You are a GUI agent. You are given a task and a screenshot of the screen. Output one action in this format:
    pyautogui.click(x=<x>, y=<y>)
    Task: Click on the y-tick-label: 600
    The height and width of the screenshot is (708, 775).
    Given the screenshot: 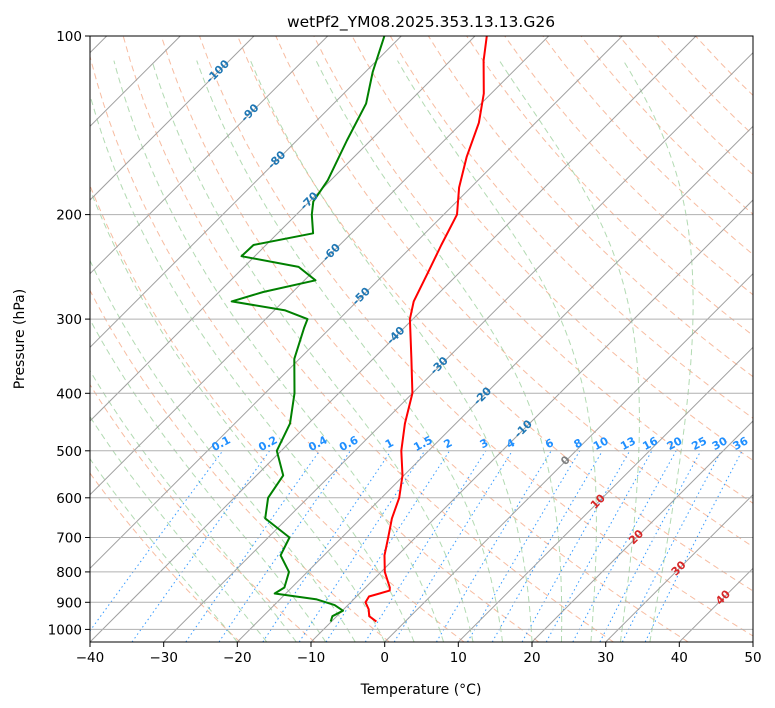 What is the action you would take?
    pyautogui.click(x=69, y=499)
    